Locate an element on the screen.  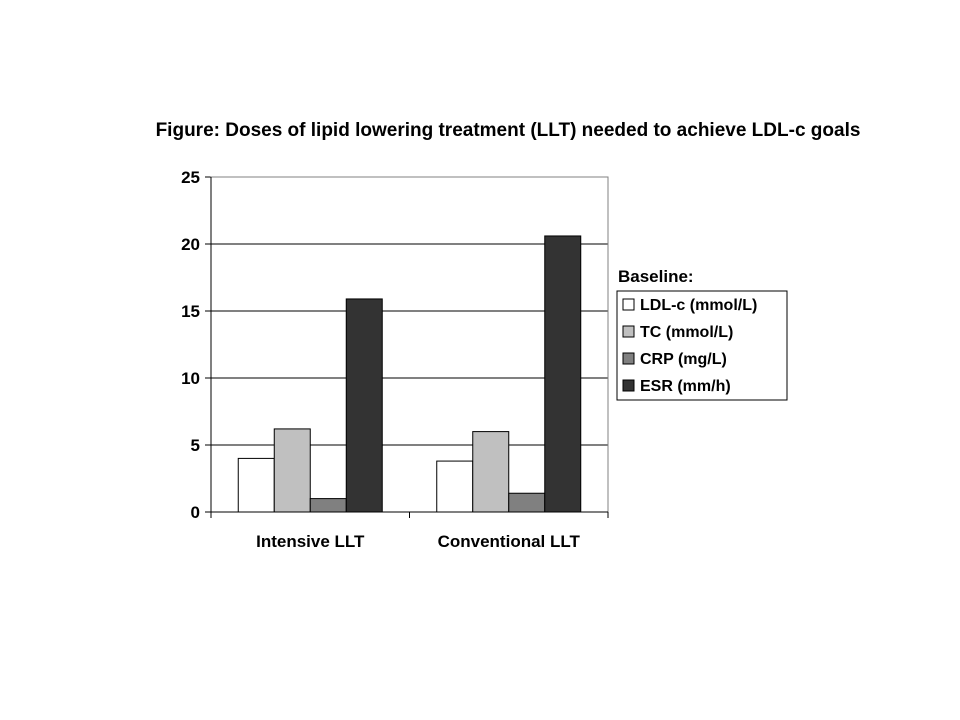
legend-label: LDL-c (mmol/L) is located at coordinates (698, 305).